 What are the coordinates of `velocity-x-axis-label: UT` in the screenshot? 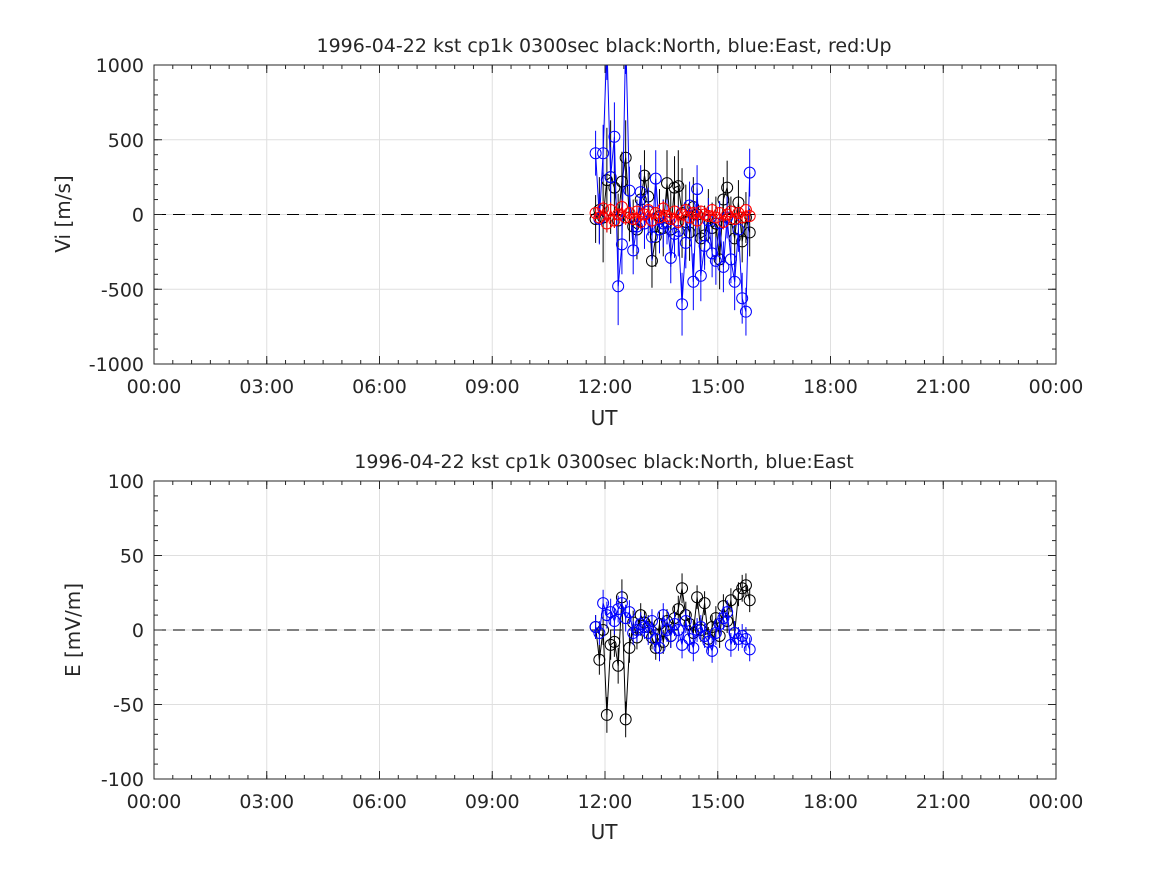 It's located at (605, 418).